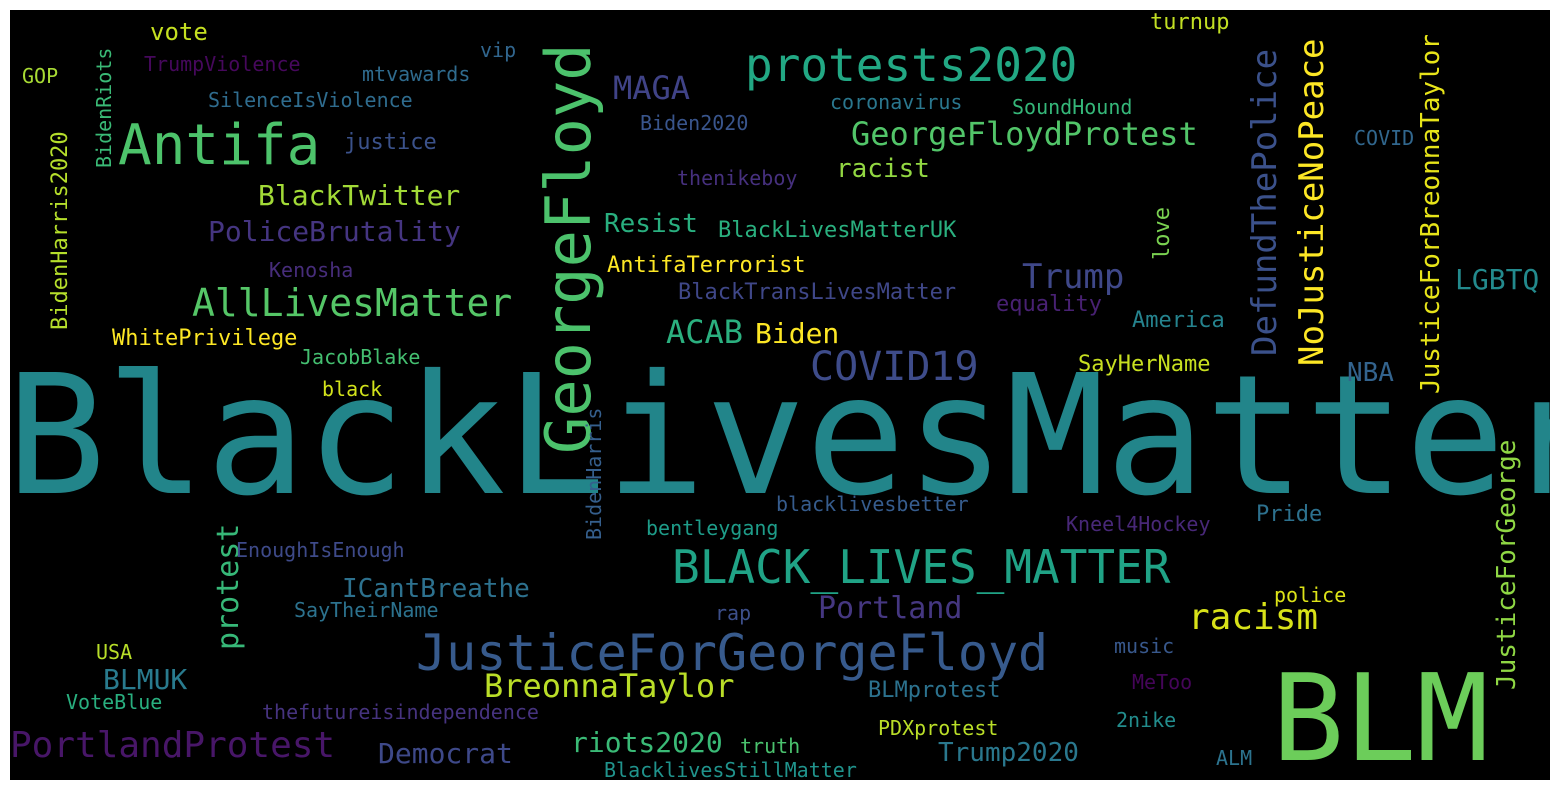  I want to click on word-portlandprotest: PortlandProtest, so click(173, 745).